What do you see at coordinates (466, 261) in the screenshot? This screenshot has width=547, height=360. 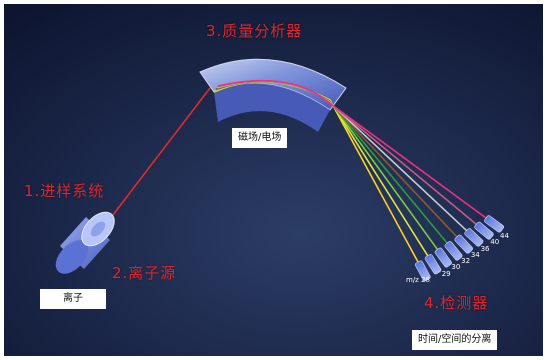 I see `mz-tick-32: 32` at bounding box center [466, 261].